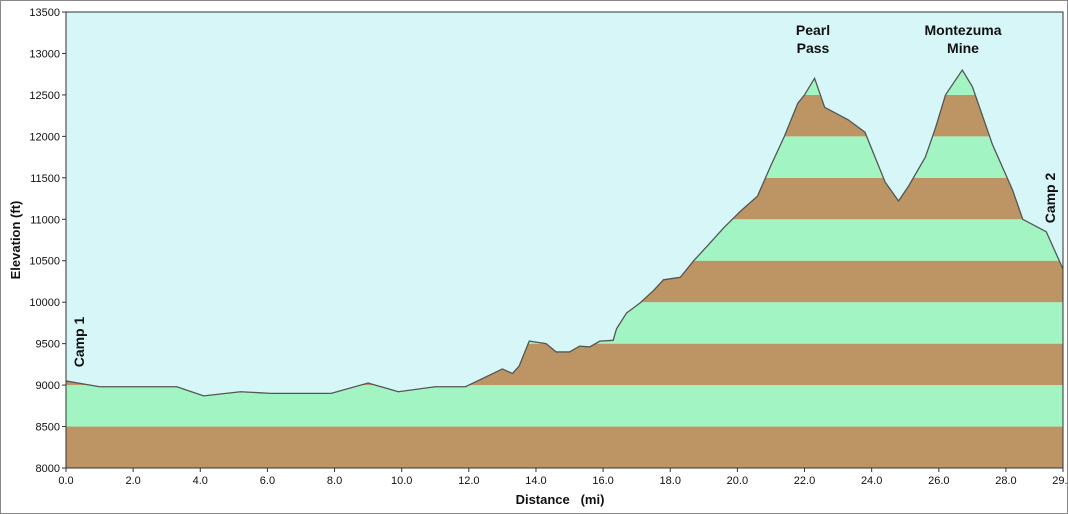  I want to click on annotation: Pearl Pass, so click(813, 39).